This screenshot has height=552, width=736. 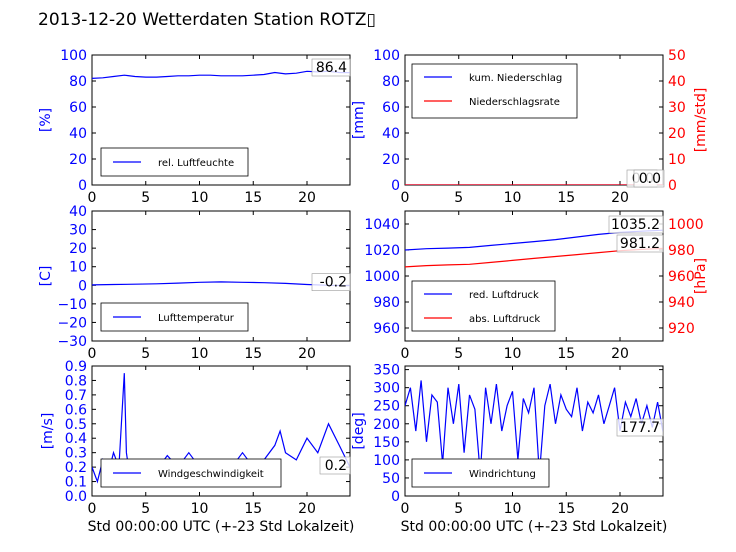 What do you see at coordinates (72, 305) in the screenshot?
I see `y-tick-label: −10` at bounding box center [72, 305].